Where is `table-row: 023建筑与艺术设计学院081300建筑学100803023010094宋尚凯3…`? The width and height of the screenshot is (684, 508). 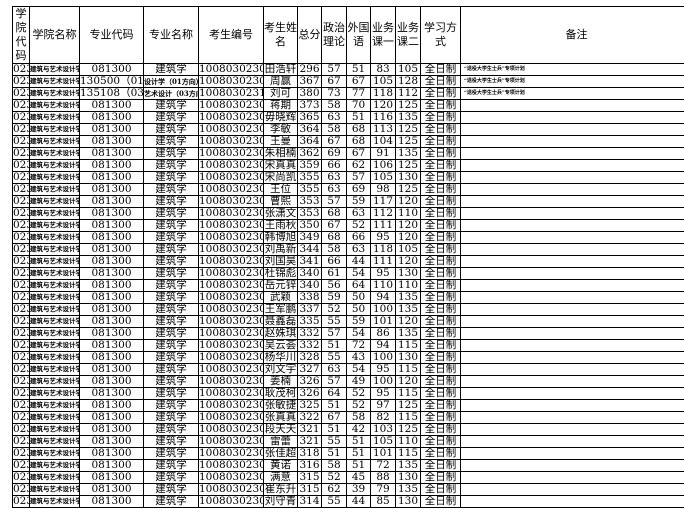
table-row: 023建筑与艺术设计学院081300建筑学100803023010094宋尚凯3… is located at coordinates (348, 178).